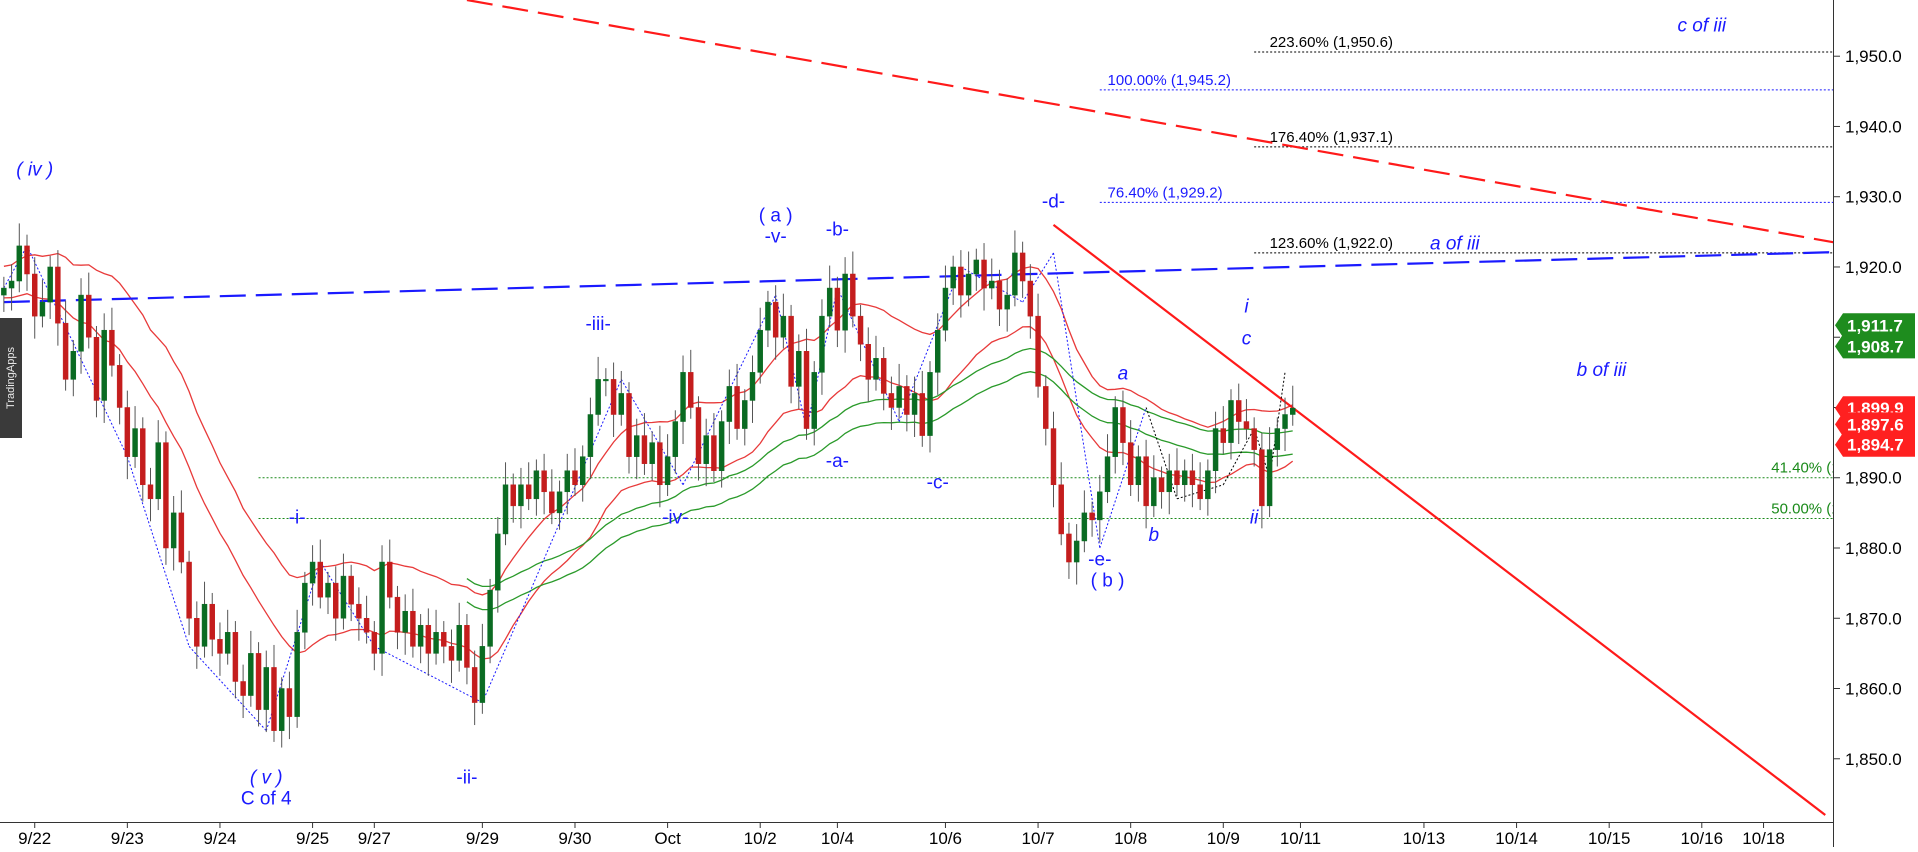 The width and height of the screenshot is (1918, 852). Describe the element at coordinates (1300, 838) in the screenshot. I see `date-tick-label: 10/11` at that location.